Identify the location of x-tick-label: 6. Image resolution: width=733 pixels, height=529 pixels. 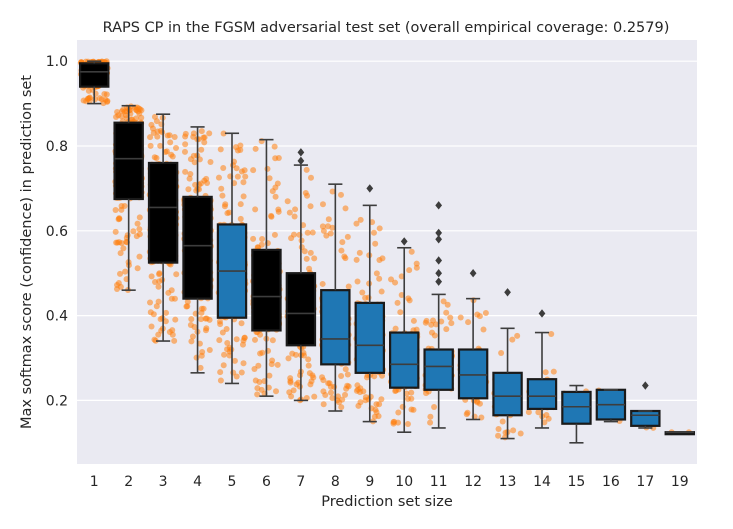
(266, 482).